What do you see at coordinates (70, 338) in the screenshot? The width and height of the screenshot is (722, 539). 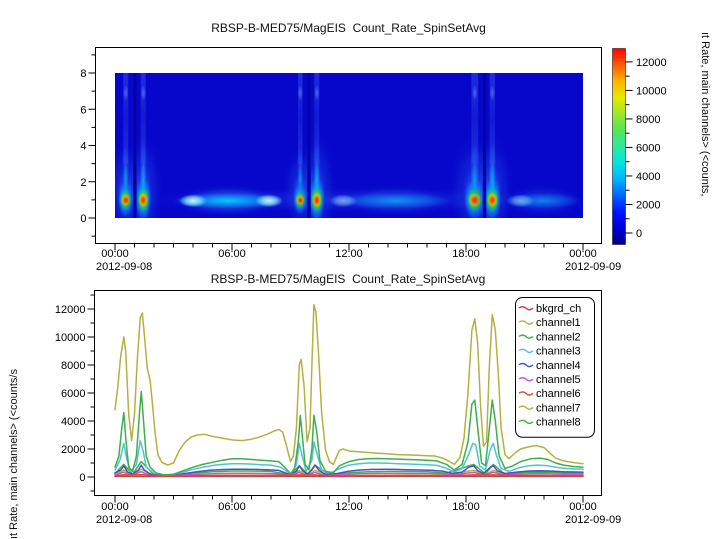 I see `y-tick-label: 10000` at bounding box center [70, 338].